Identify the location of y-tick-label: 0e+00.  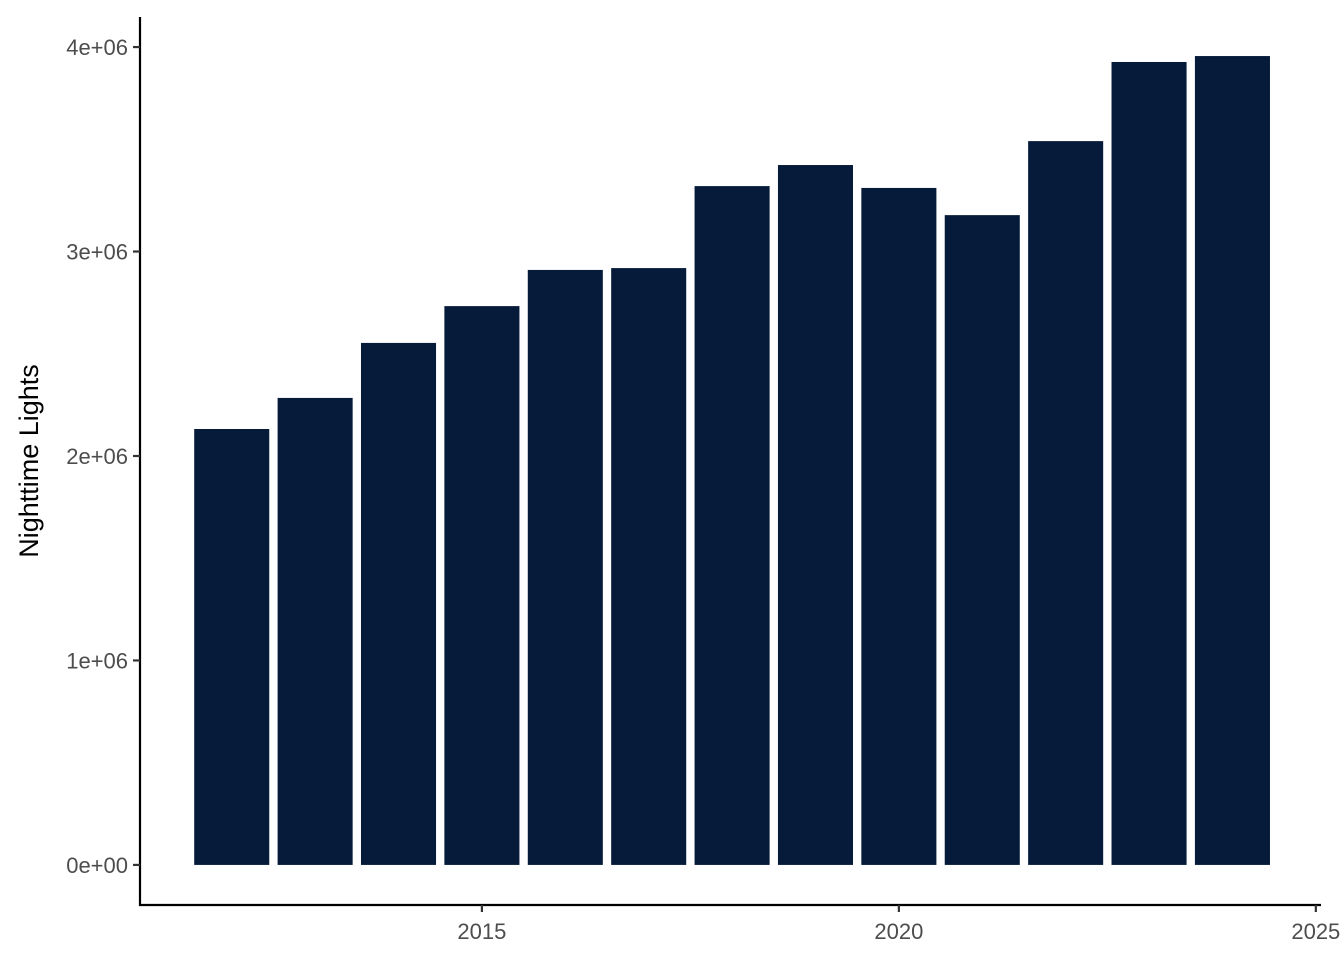
(97, 865).